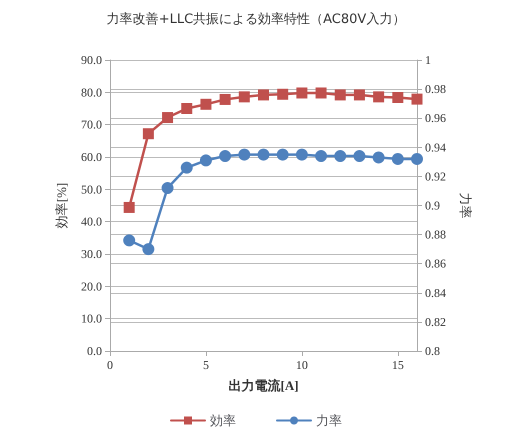  What do you see at coordinates (205, 365) in the screenshot?
I see `x-tick-label: 5` at bounding box center [205, 365].